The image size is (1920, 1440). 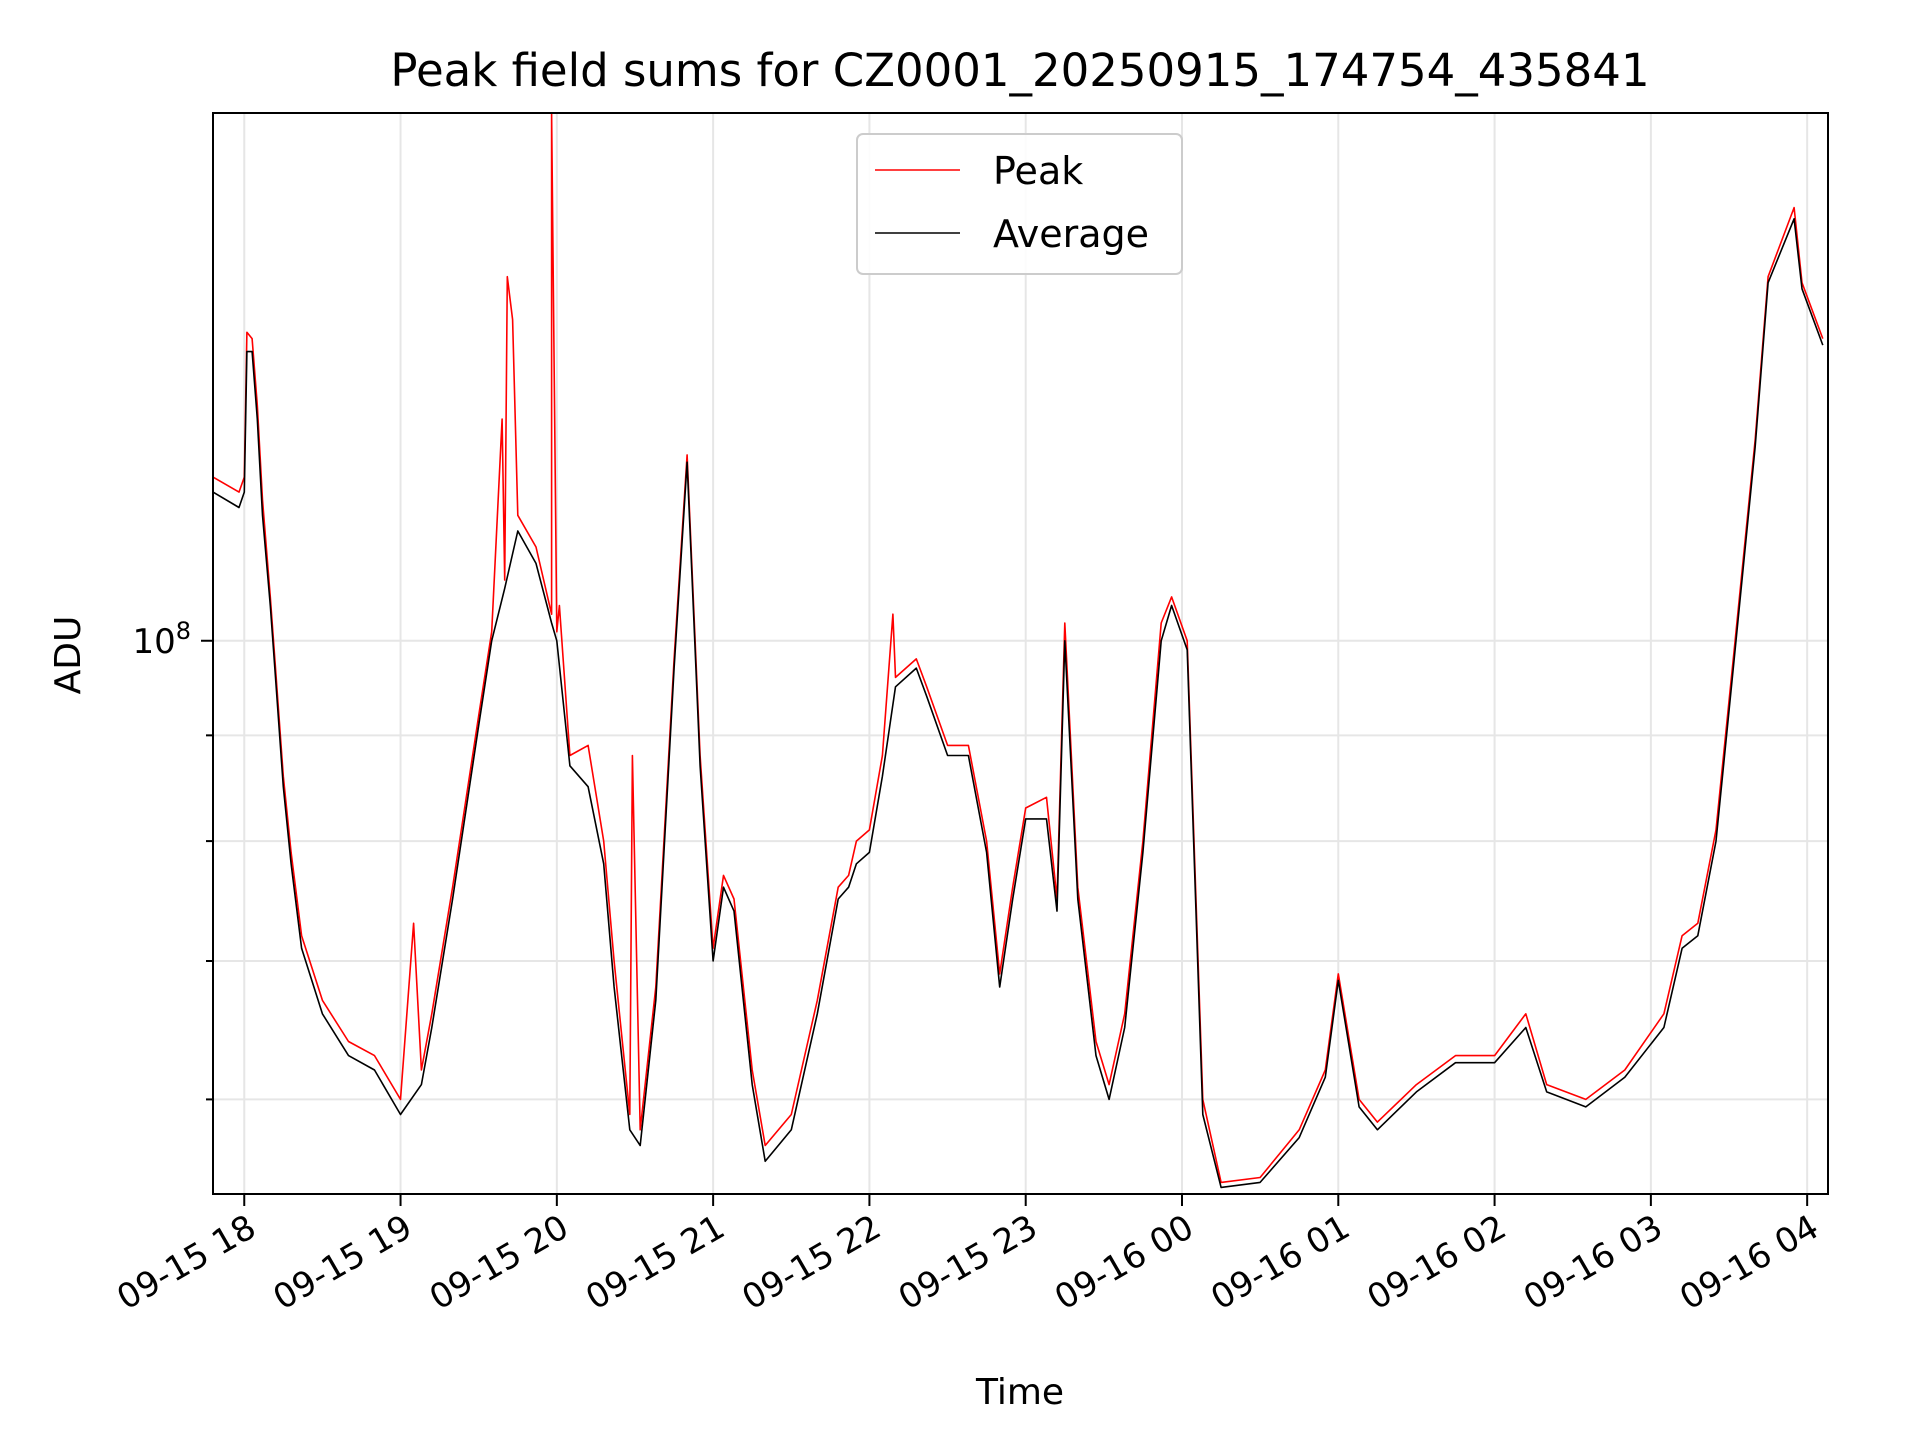 I want to click on x-tick-label: 09-15 23, so click(x=968, y=1262).